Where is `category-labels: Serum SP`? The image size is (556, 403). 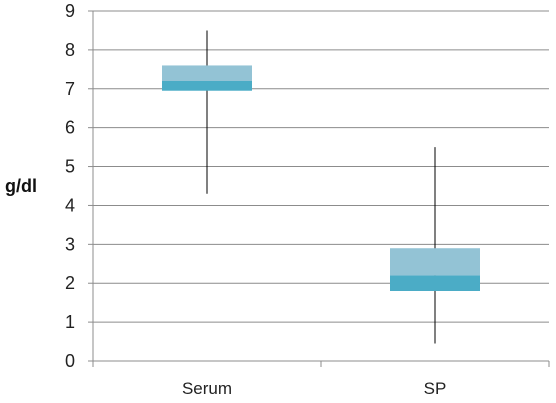
category-labels: Serum SP is located at coordinates (314, 388).